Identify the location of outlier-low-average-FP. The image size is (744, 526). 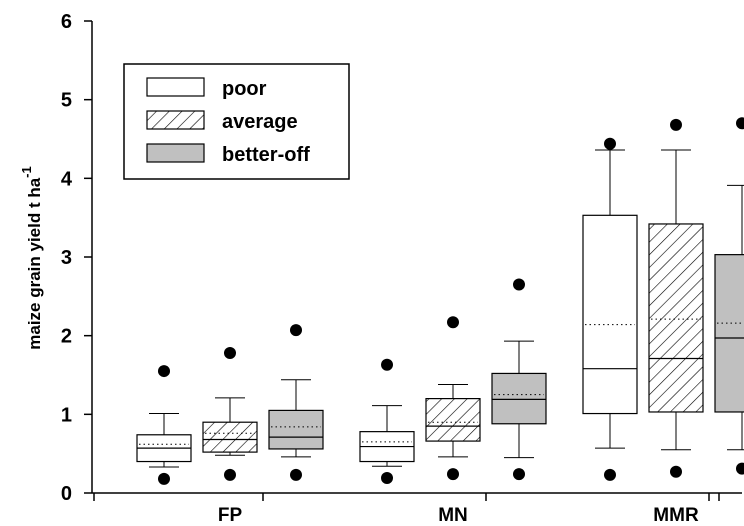
(230, 474).